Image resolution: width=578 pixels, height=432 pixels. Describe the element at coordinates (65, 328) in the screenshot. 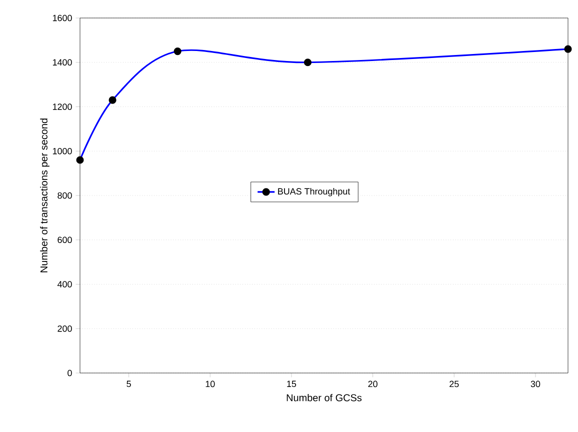

I see `y-tick-label: 200` at that location.